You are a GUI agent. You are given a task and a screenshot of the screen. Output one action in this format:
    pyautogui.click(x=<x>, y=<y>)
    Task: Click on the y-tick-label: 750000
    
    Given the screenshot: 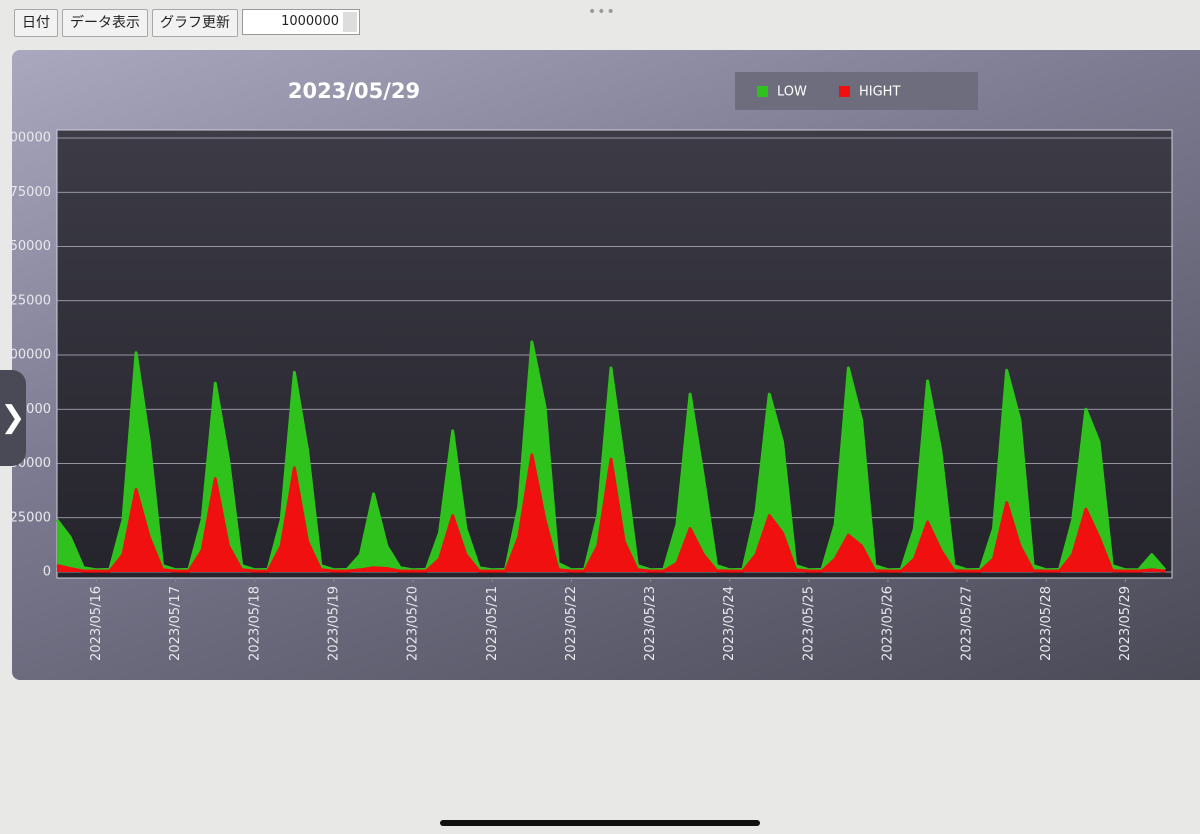 What is the action you would take?
    pyautogui.click(x=26, y=246)
    